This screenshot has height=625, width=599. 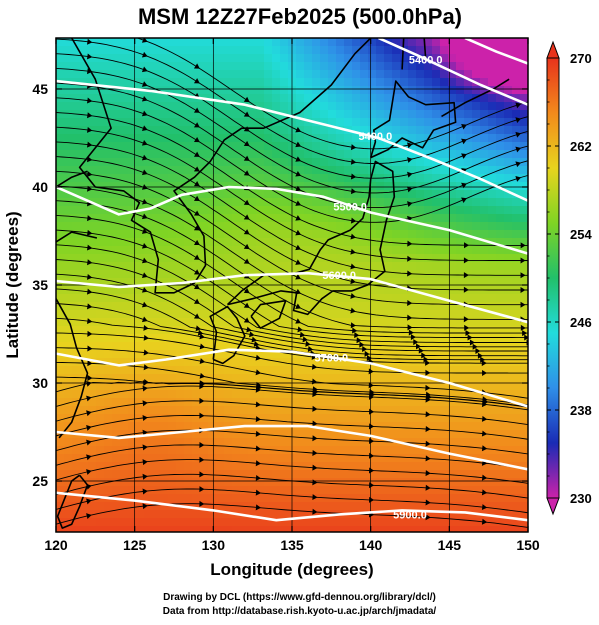 What do you see at coordinates (452, 72) in the screenshot?
I see `contour-line` at bounding box center [452, 72].